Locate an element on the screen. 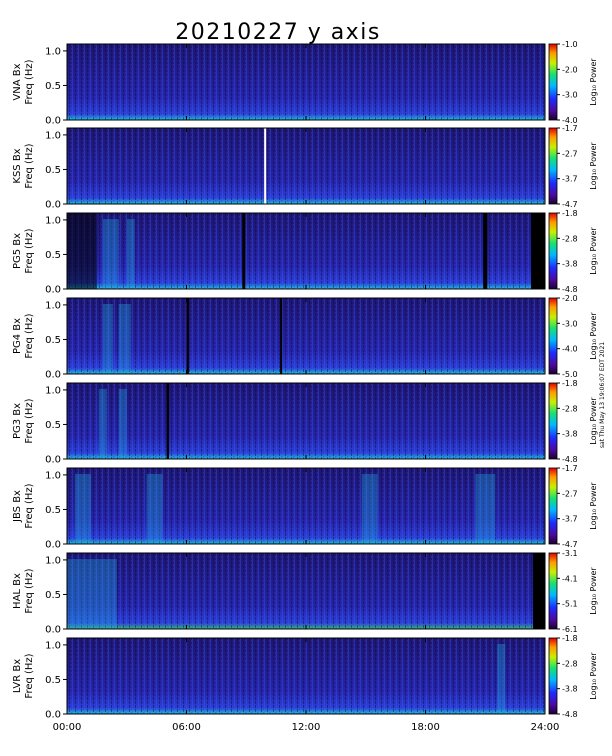  station-label: KSS Bx is located at coordinates (17, 165).